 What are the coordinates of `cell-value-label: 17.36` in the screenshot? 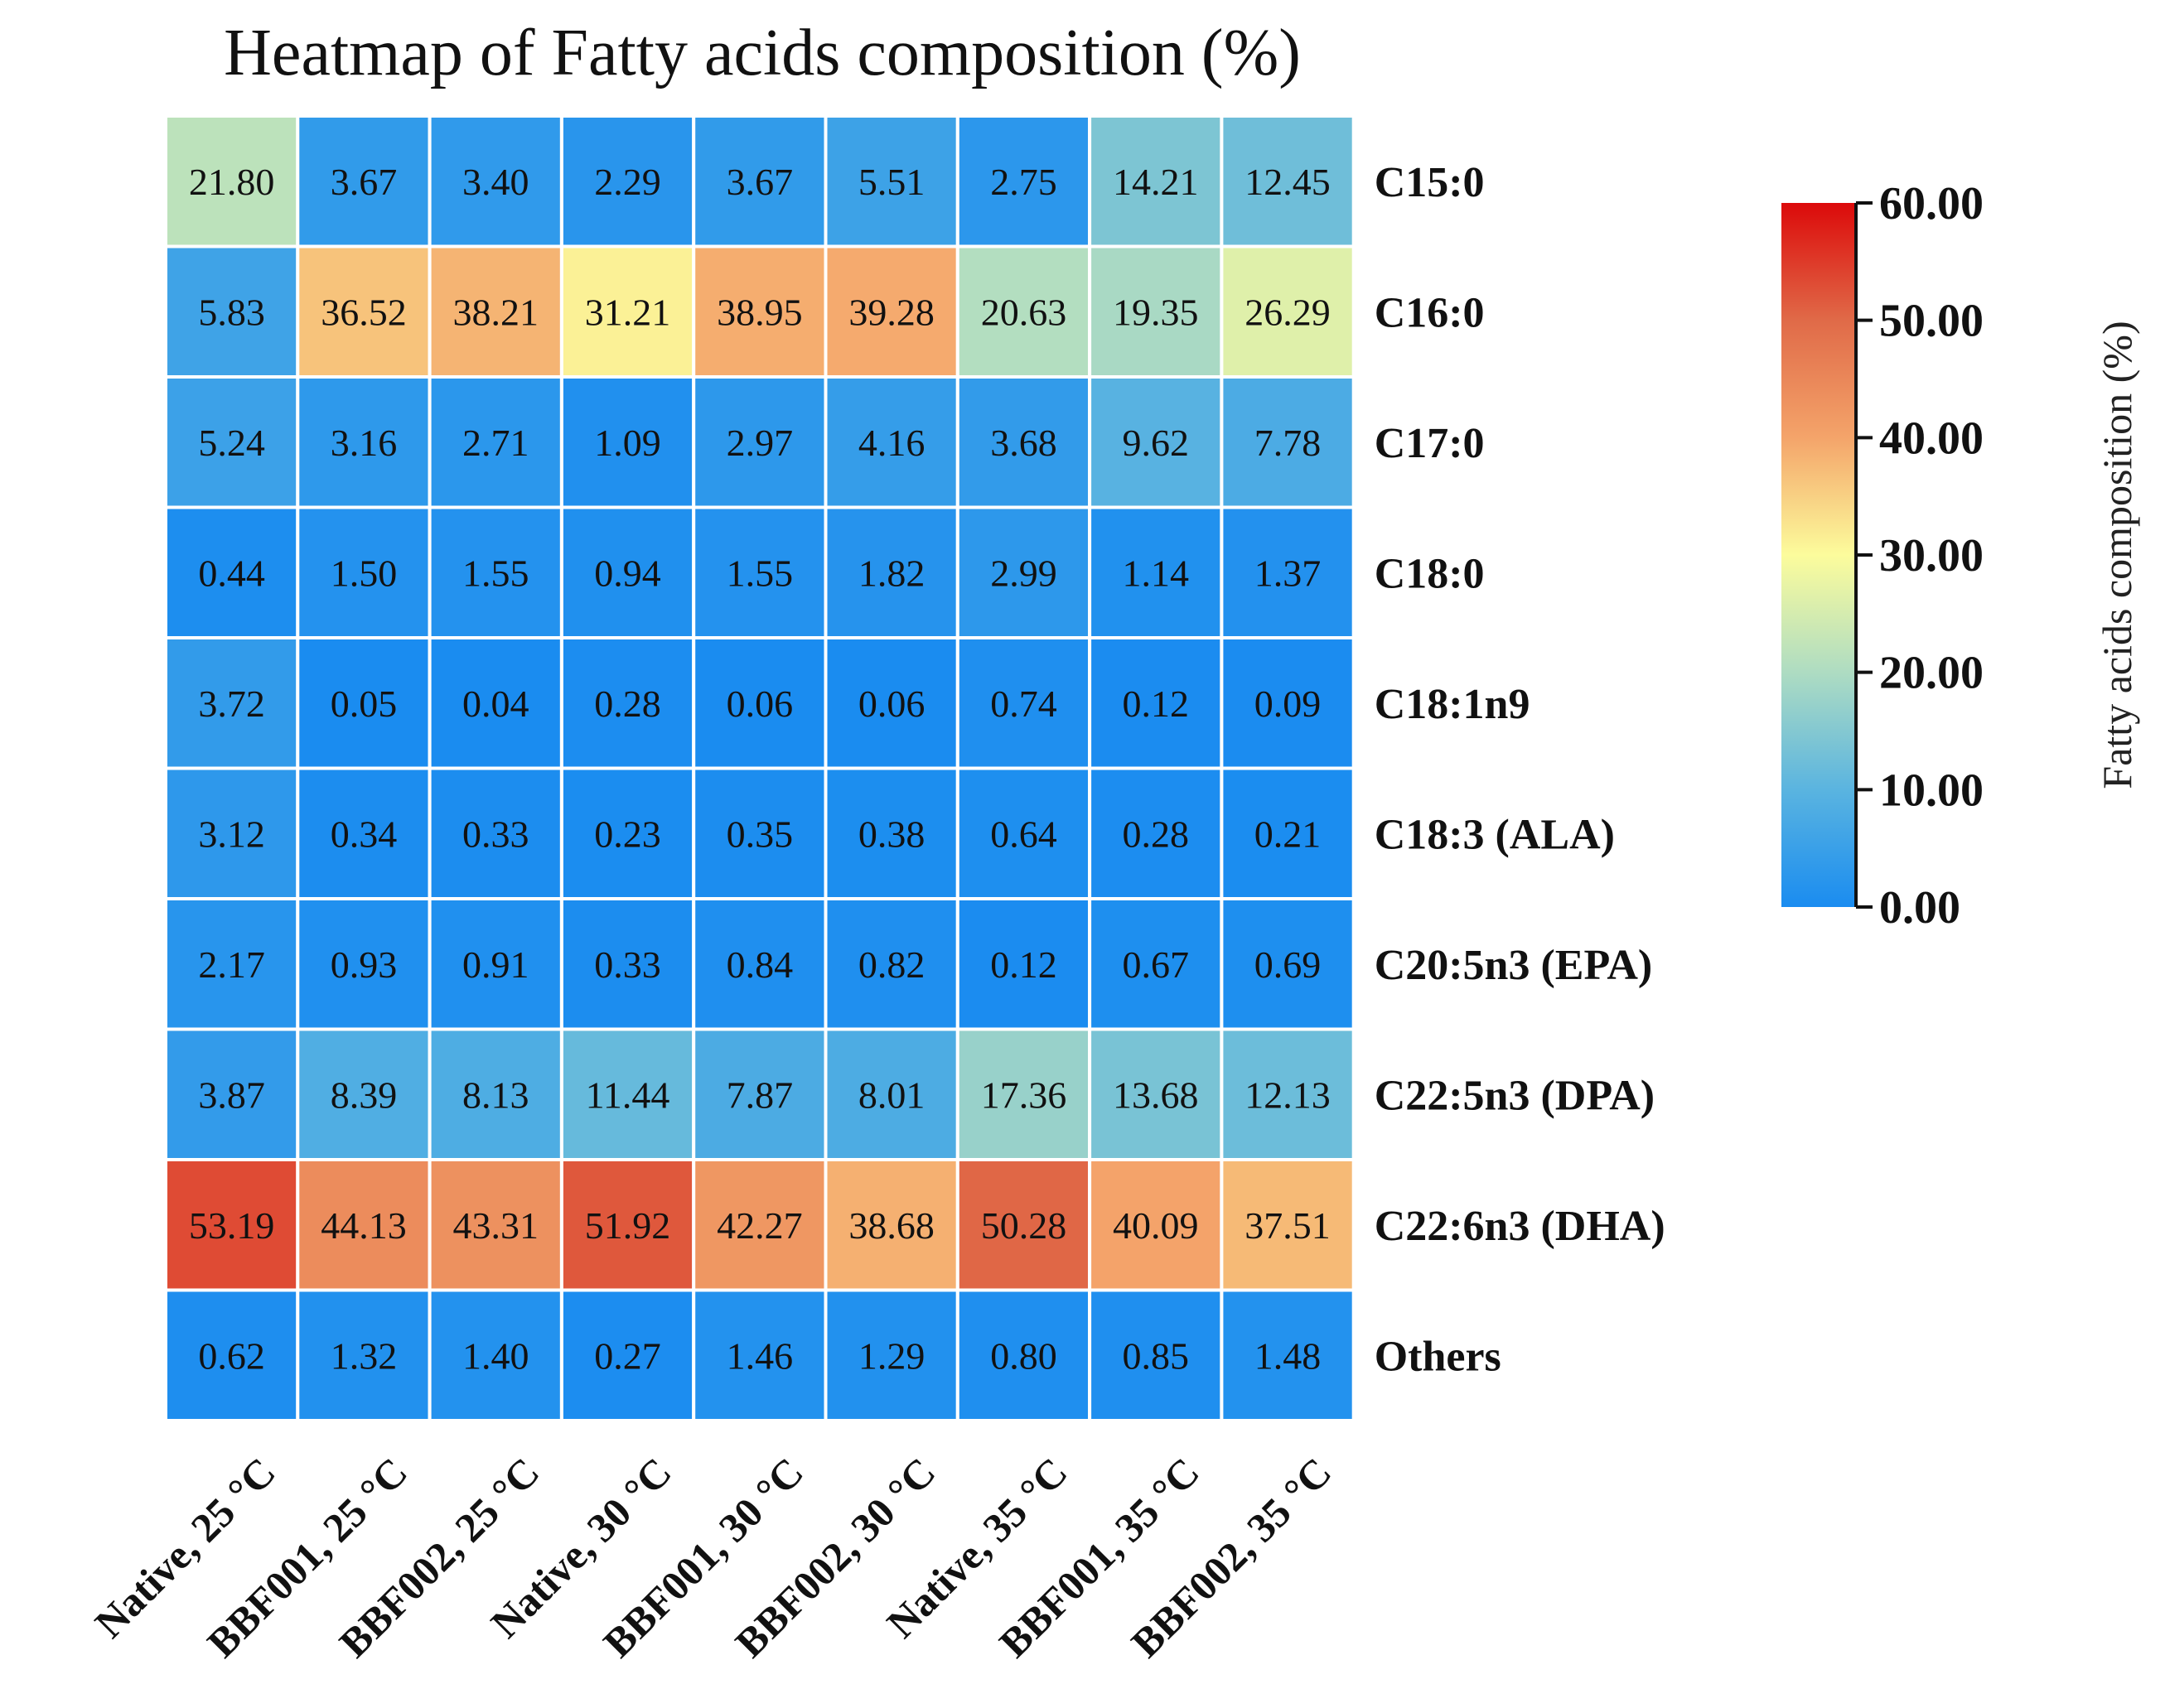 It's located at (1024, 1095).